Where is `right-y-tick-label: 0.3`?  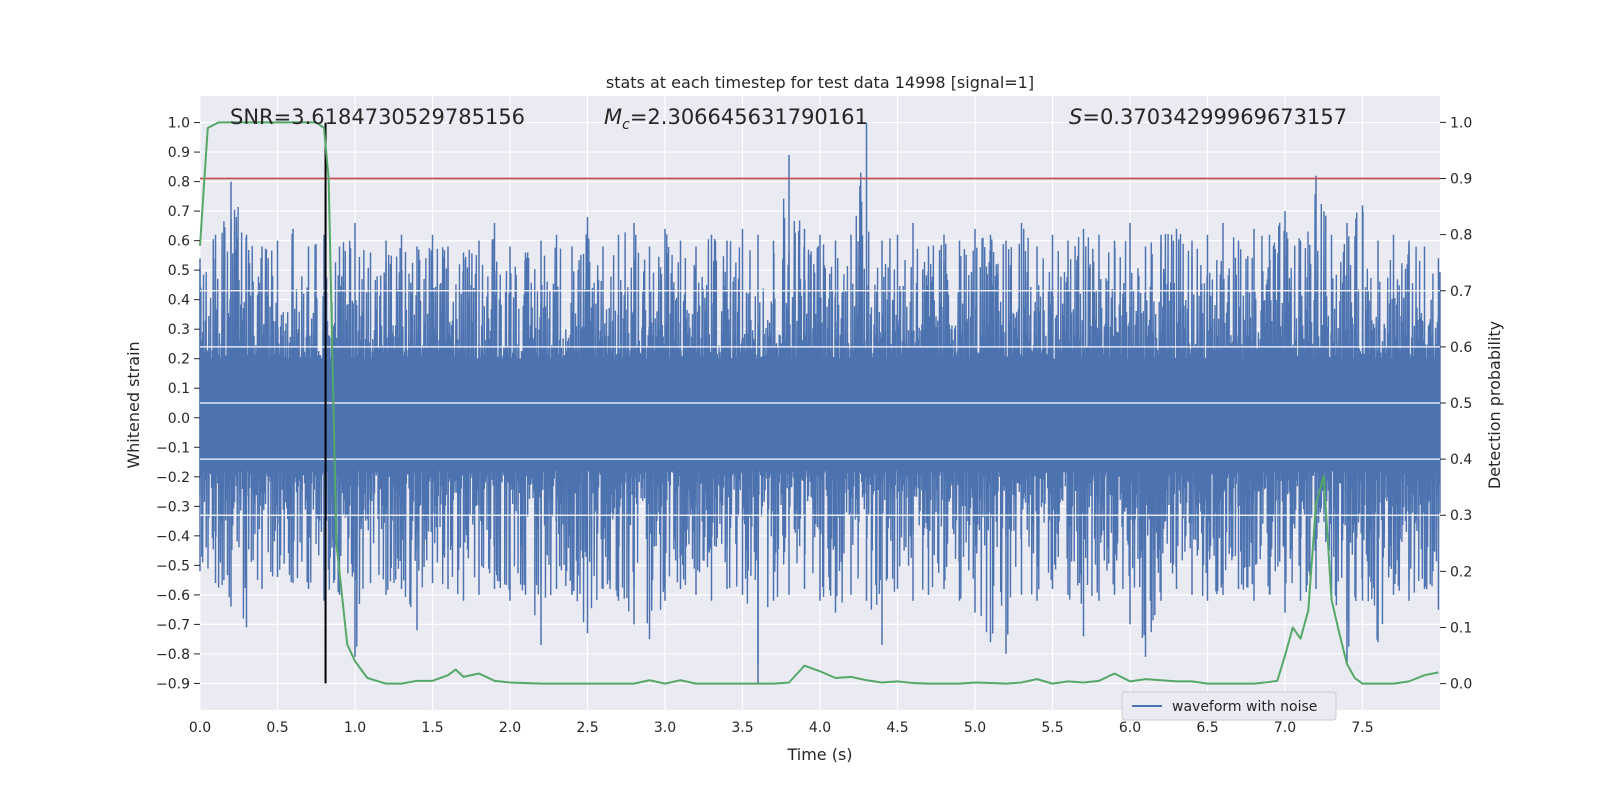
right-y-tick-label: 0.3 is located at coordinates (1461, 516).